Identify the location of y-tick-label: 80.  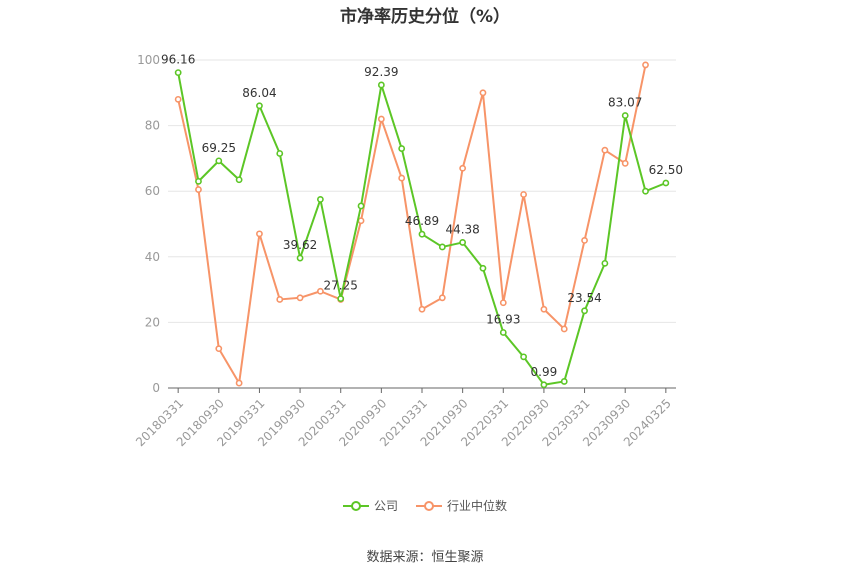
(152, 126).